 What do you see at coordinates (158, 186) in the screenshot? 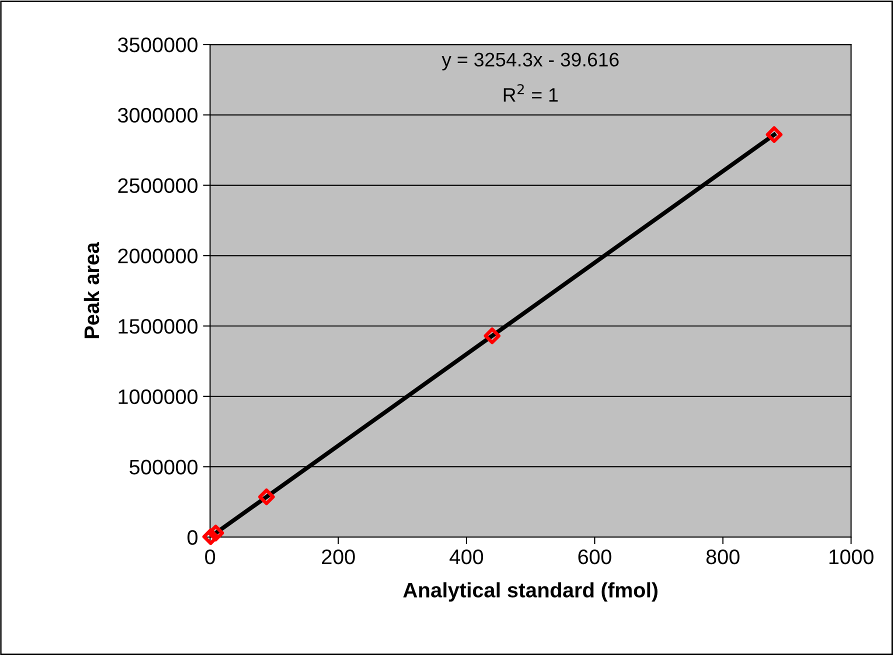
I see `y-tick-label: 2500000` at bounding box center [158, 186].